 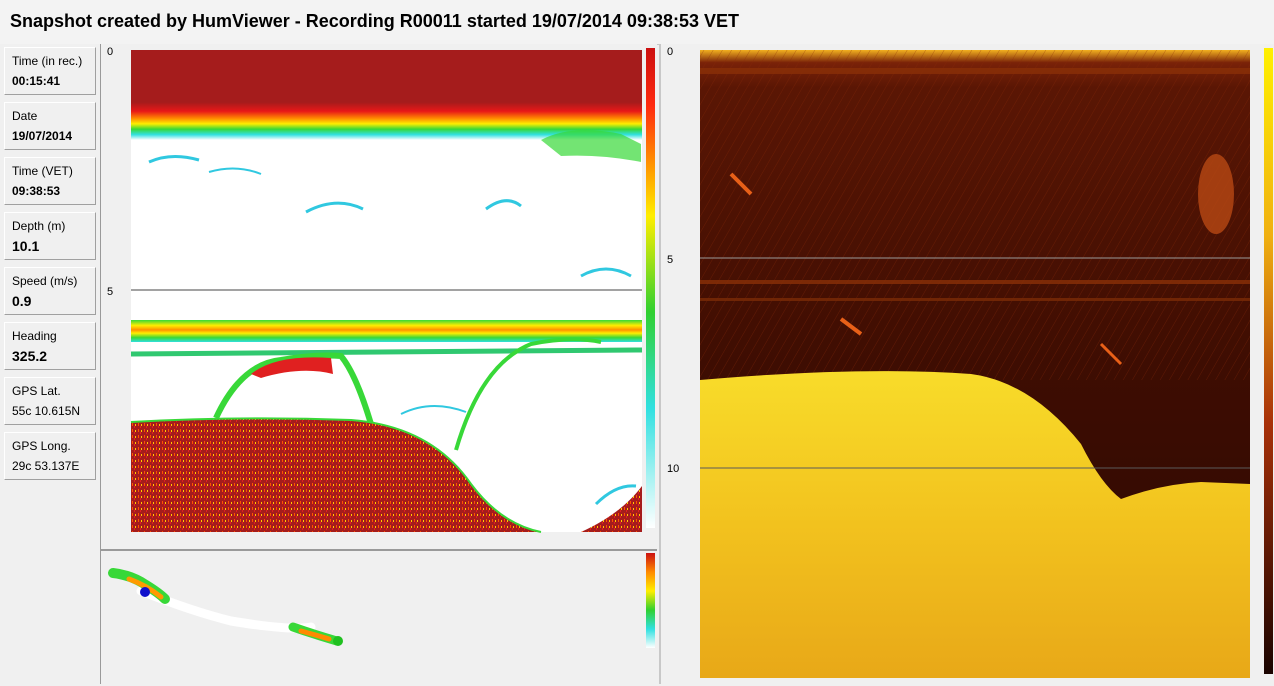 What do you see at coordinates (50, 126) in the screenshot?
I see `info-box-date: Date 19/07/2014` at bounding box center [50, 126].